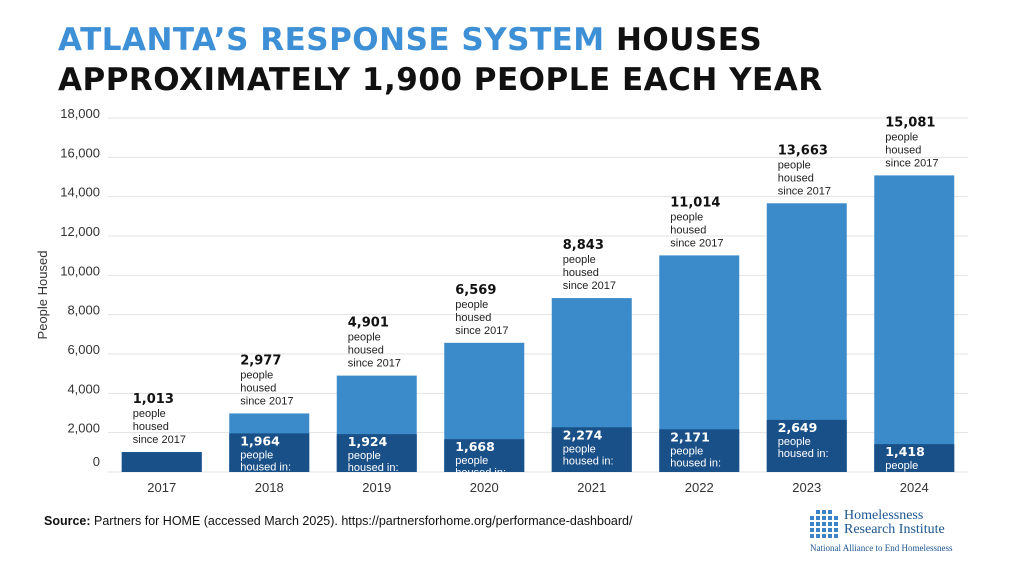 The height and width of the screenshot is (576, 1024). What do you see at coordinates (96, 461) in the screenshot?
I see `y-tick-label: 0` at bounding box center [96, 461].